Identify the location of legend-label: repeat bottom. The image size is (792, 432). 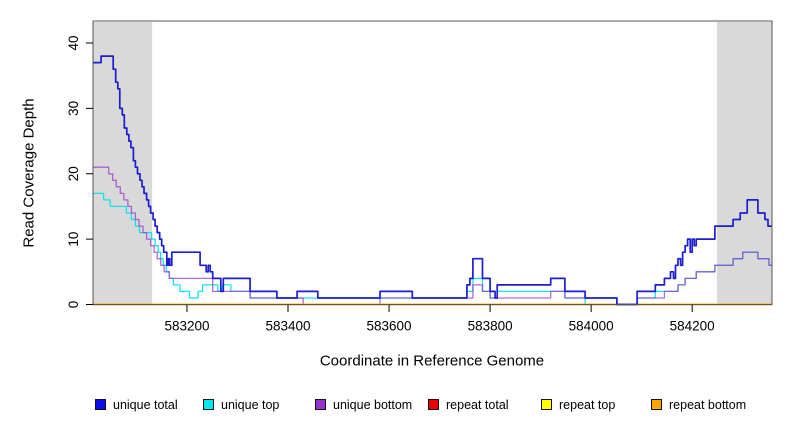
(708, 405).